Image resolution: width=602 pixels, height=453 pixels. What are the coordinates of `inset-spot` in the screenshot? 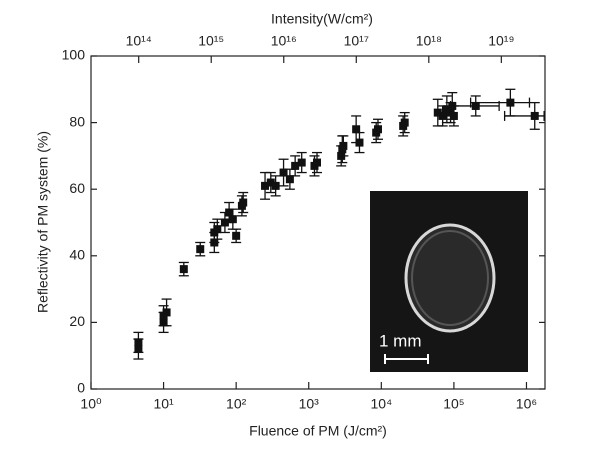 It's located at (450, 278).